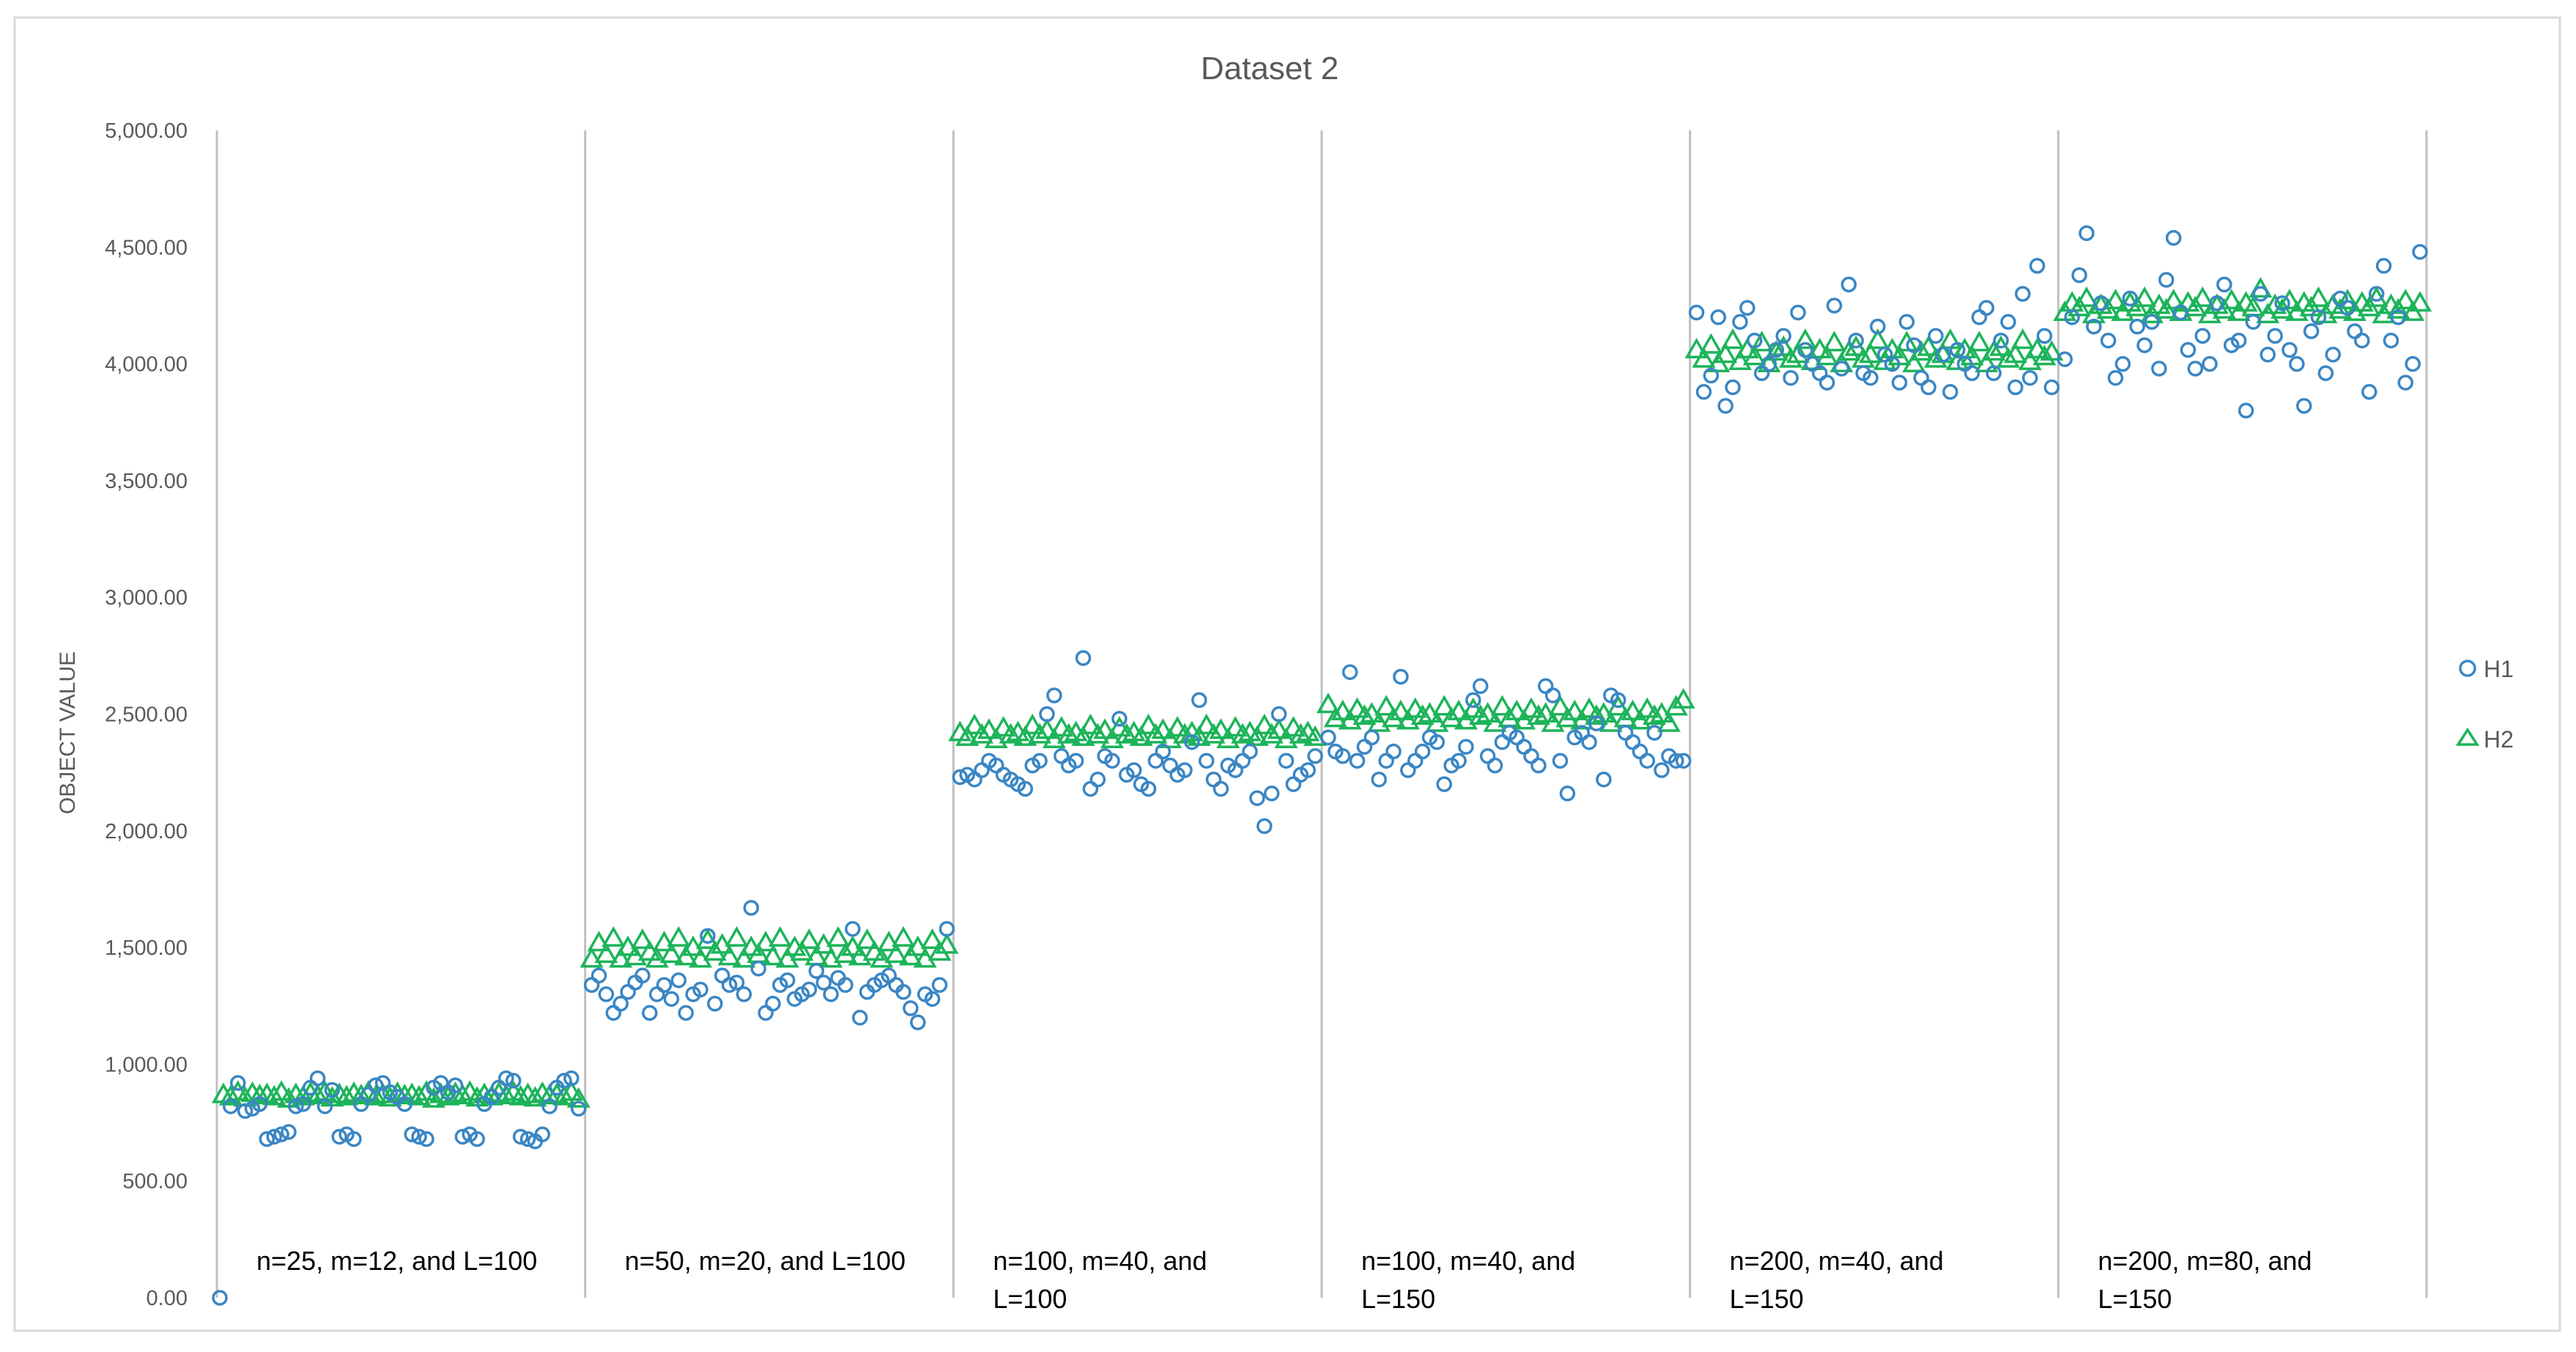 Image resolution: width=2576 pixels, height=1352 pixels. Describe the element at coordinates (146, 481) in the screenshot. I see `y-tick-label: 3,500.00` at that location.